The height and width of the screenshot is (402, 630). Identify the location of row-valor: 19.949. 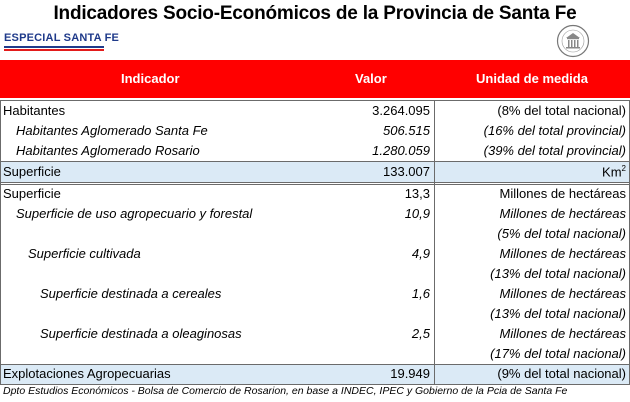
(410, 373).